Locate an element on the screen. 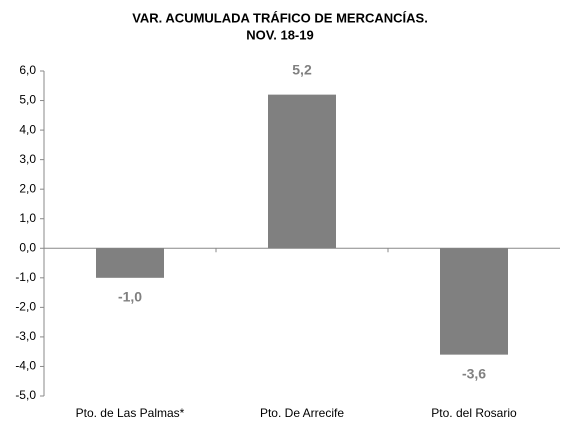  y-tick-label: 4,0 is located at coordinates (27, 129).